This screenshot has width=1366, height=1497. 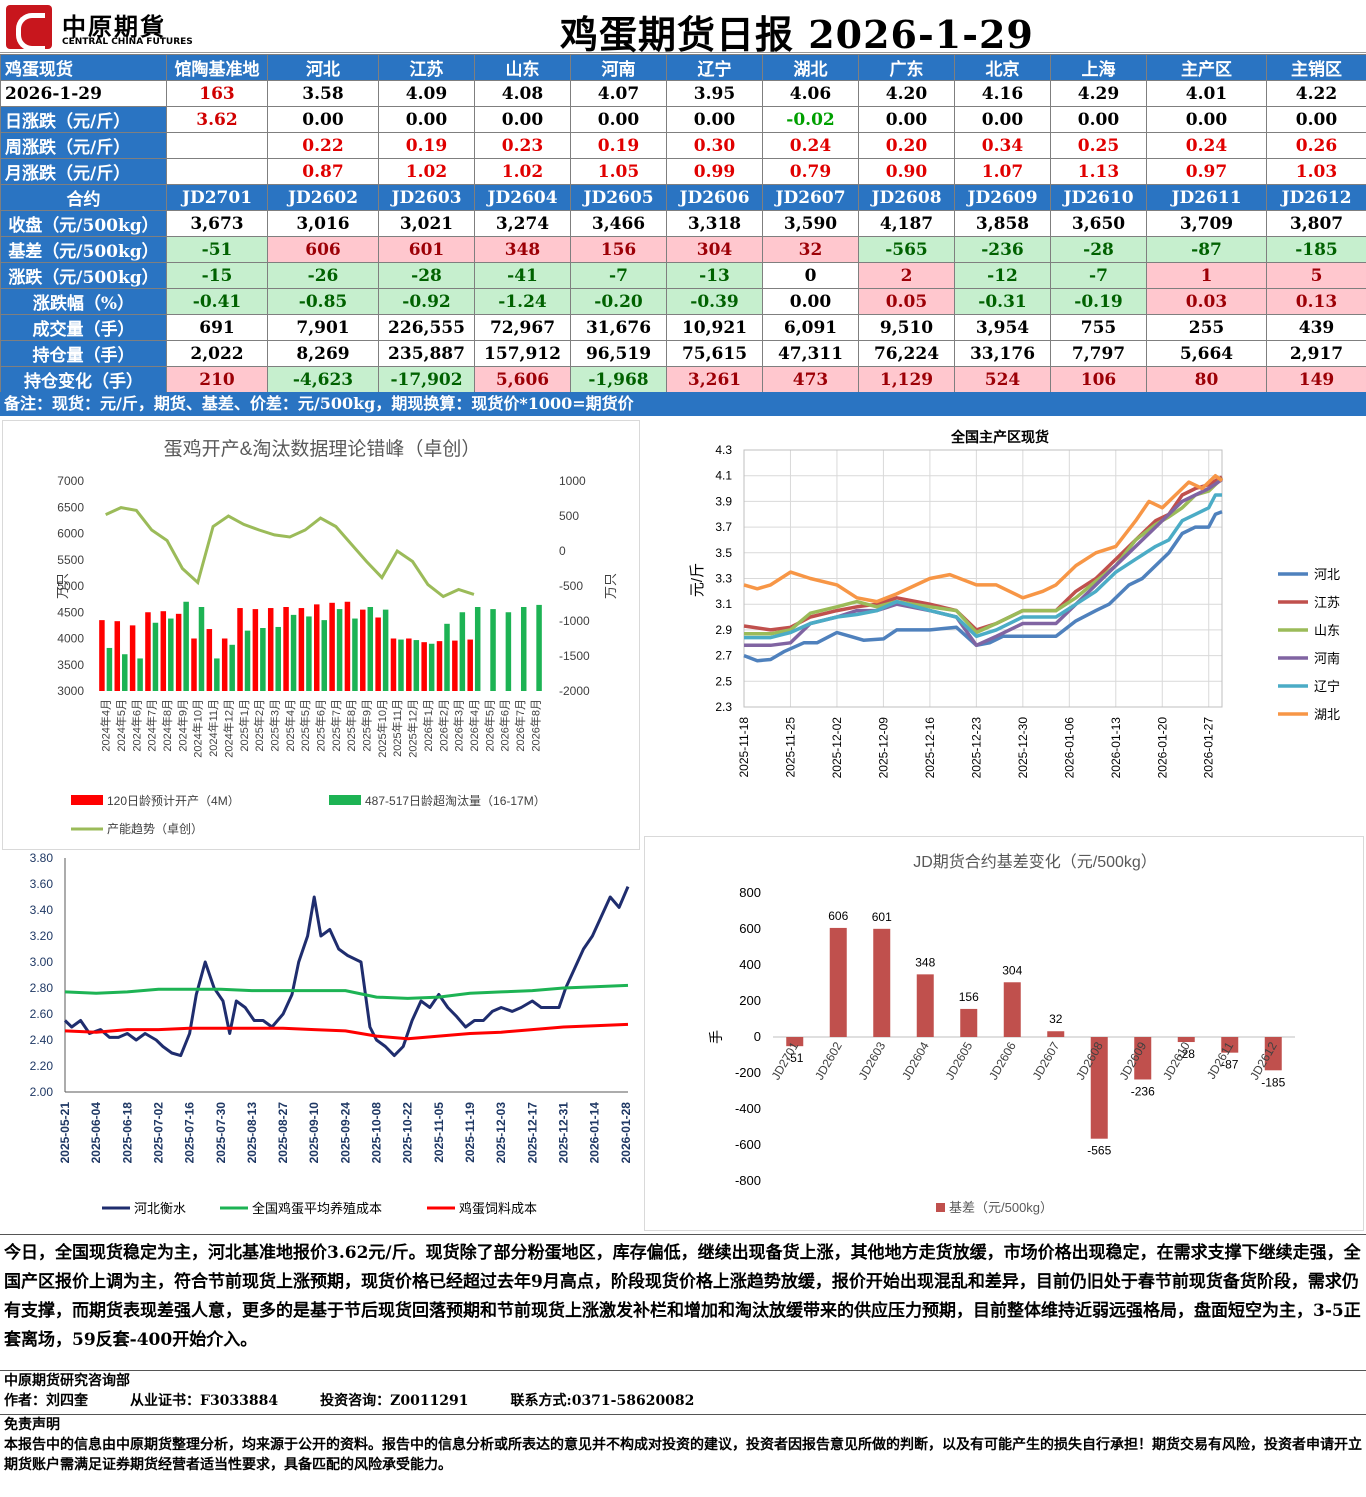 I want to click on x-tick-label: 2025-12-30, so click(x=1023, y=748).